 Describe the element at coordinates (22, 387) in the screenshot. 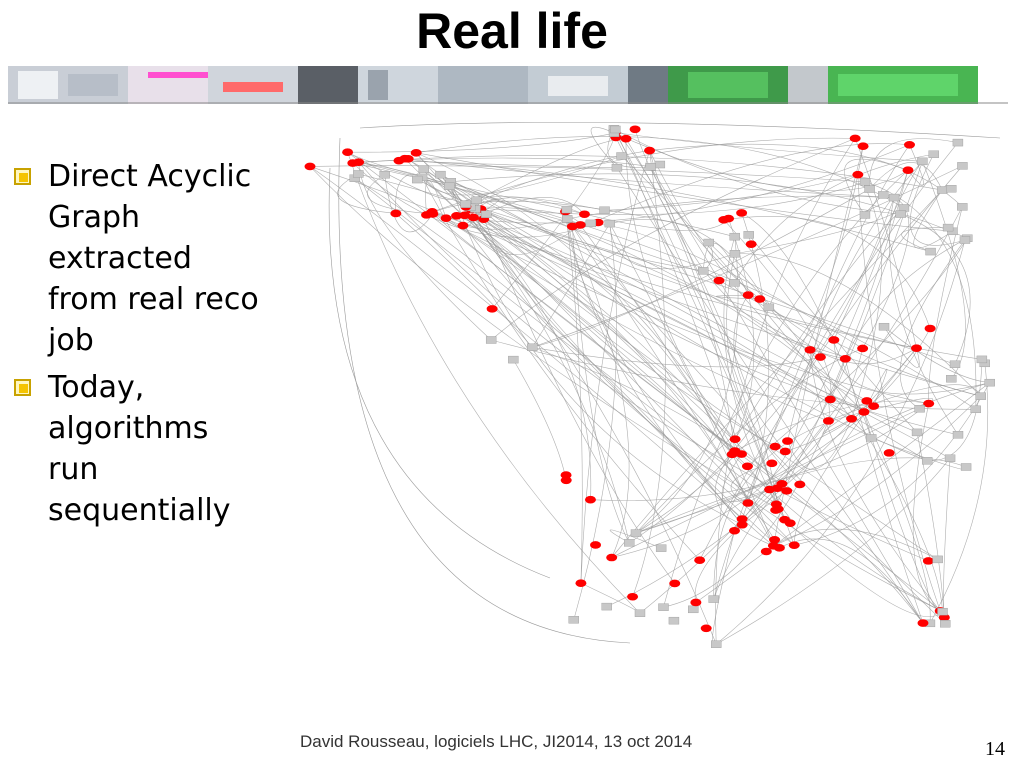

I see `checkbox-square-icon` at that location.